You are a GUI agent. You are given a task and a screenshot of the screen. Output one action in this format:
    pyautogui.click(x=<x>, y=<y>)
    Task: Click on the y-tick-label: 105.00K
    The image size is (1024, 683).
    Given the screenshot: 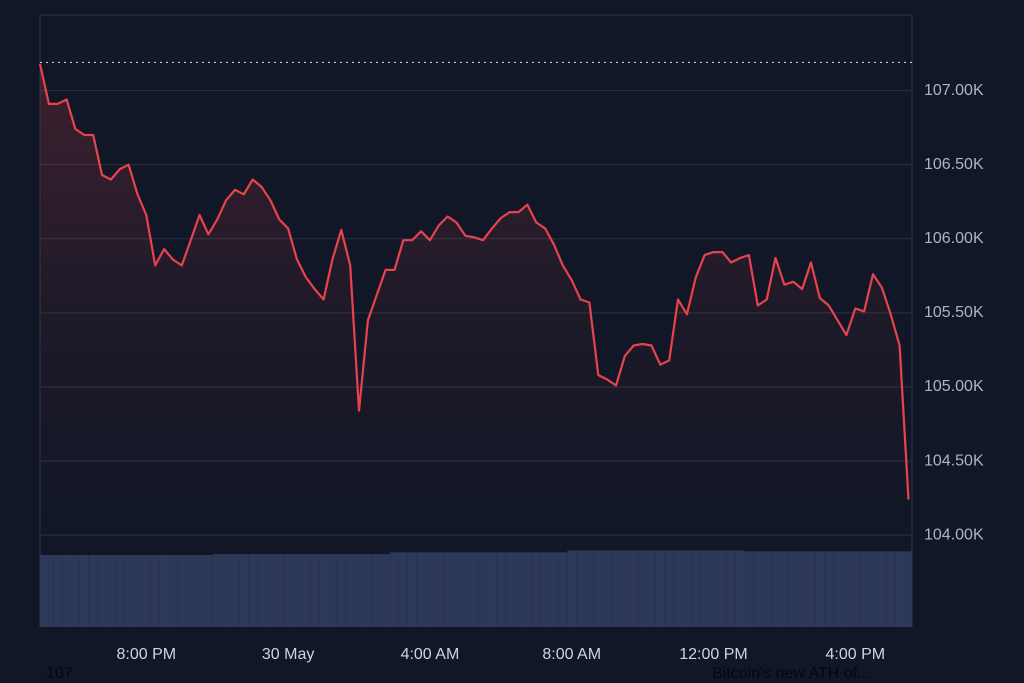 What is the action you would take?
    pyautogui.click(x=954, y=386)
    